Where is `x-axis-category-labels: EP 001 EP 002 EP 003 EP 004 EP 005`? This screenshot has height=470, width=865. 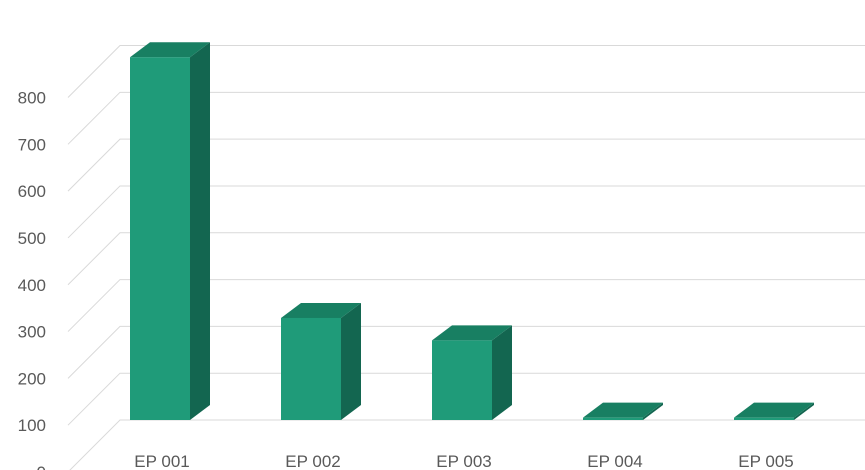
x-axis-category-labels: EP 001 EP 002 EP 003 EP 004 EP 005 is located at coordinates (463, 461).